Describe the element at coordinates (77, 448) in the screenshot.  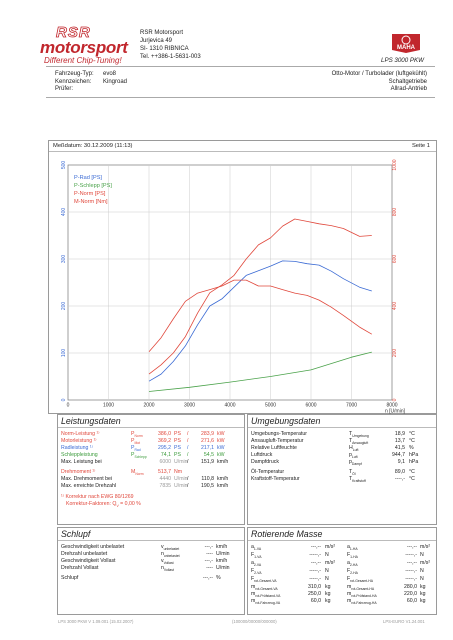
I see `row-label: Radleistung ¹⁾` at that location.